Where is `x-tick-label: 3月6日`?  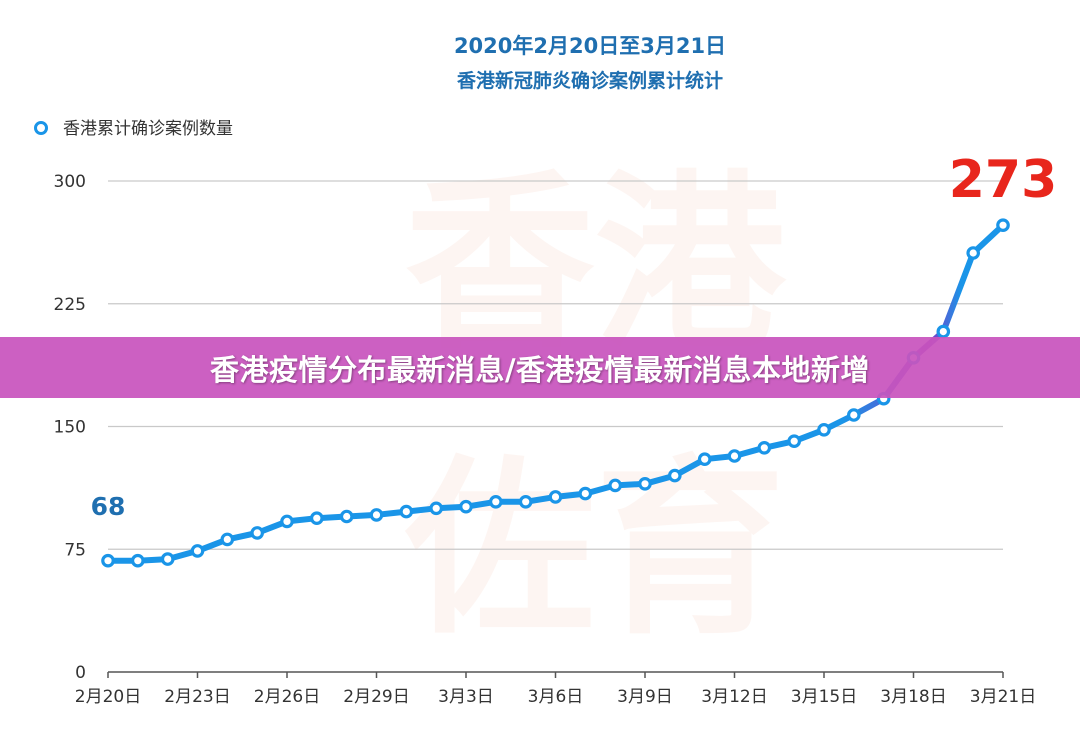 x-tick-label: 3月6日 is located at coordinates (556, 697).